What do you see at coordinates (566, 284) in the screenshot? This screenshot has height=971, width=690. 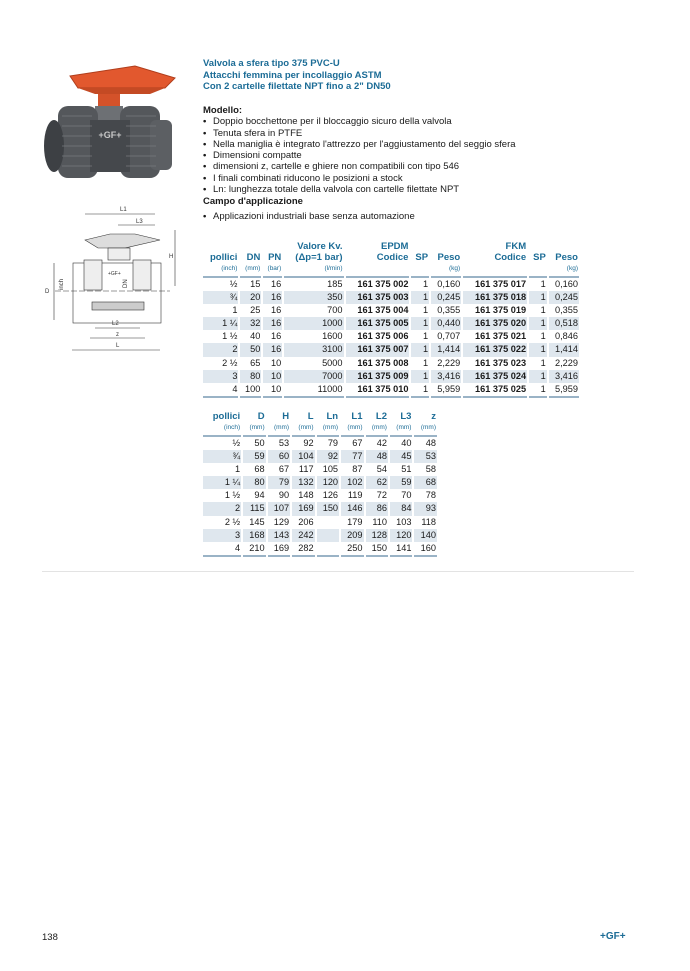 I see `table-cell: 0,160` at bounding box center [566, 284].